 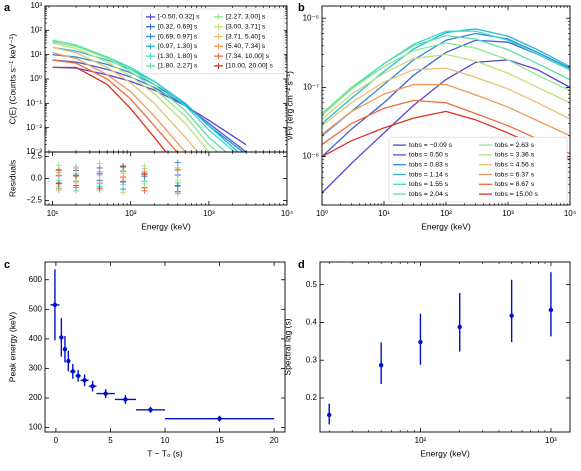 What do you see at coordinates (36, 5) in the screenshot?
I see `y-tick-label: 10³` at bounding box center [36, 5].